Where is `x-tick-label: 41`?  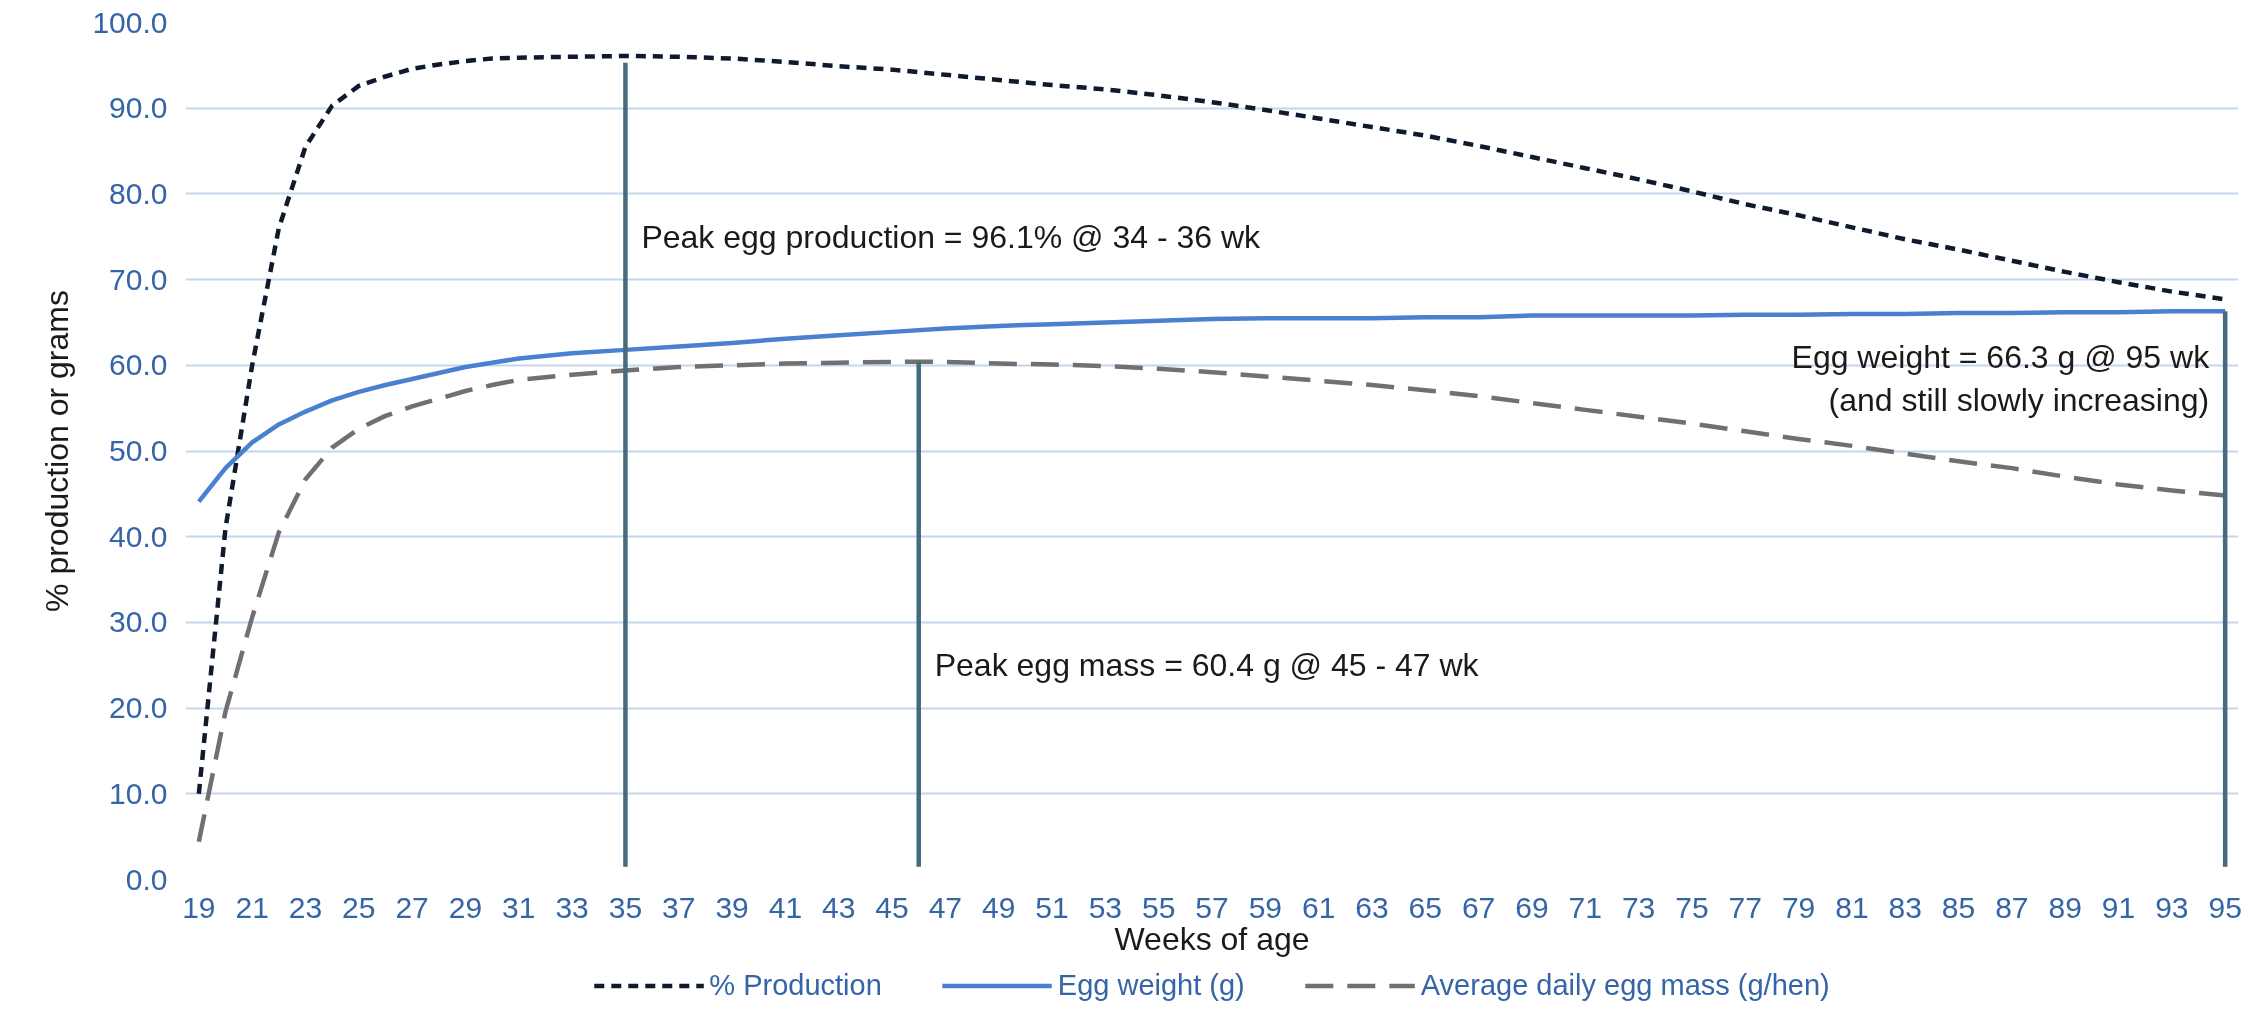 x-tick-label: 41 is located at coordinates (785, 907).